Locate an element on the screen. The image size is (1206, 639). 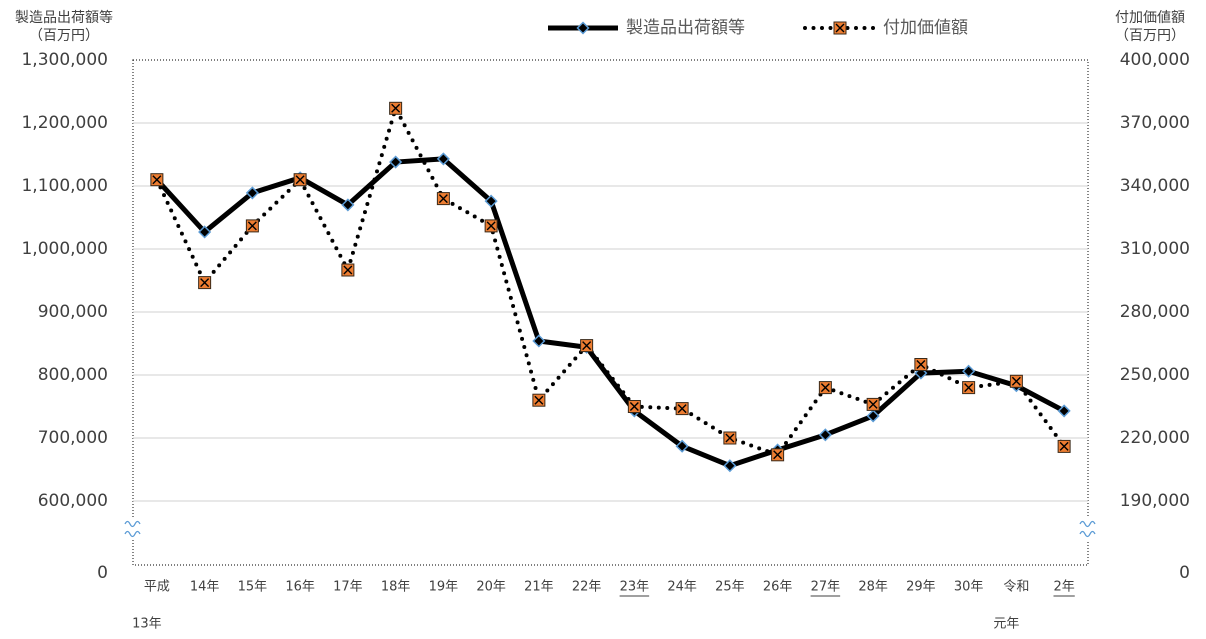
x-tick-label: 30年 is located at coordinates (969, 587).